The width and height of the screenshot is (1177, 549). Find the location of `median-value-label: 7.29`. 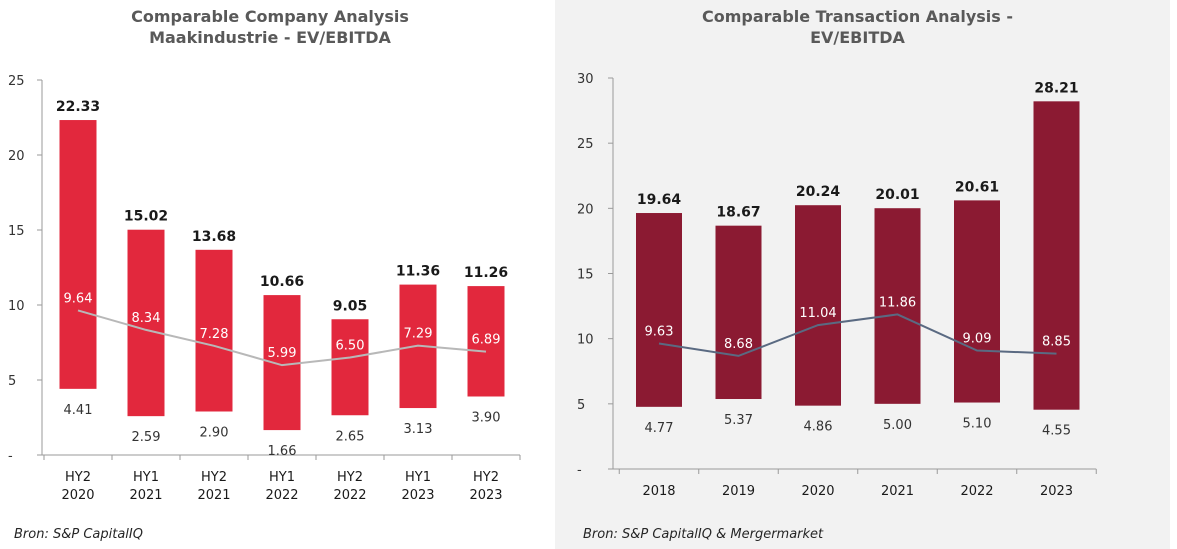

median-value-label: 7.29 is located at coordinates (418, 334).